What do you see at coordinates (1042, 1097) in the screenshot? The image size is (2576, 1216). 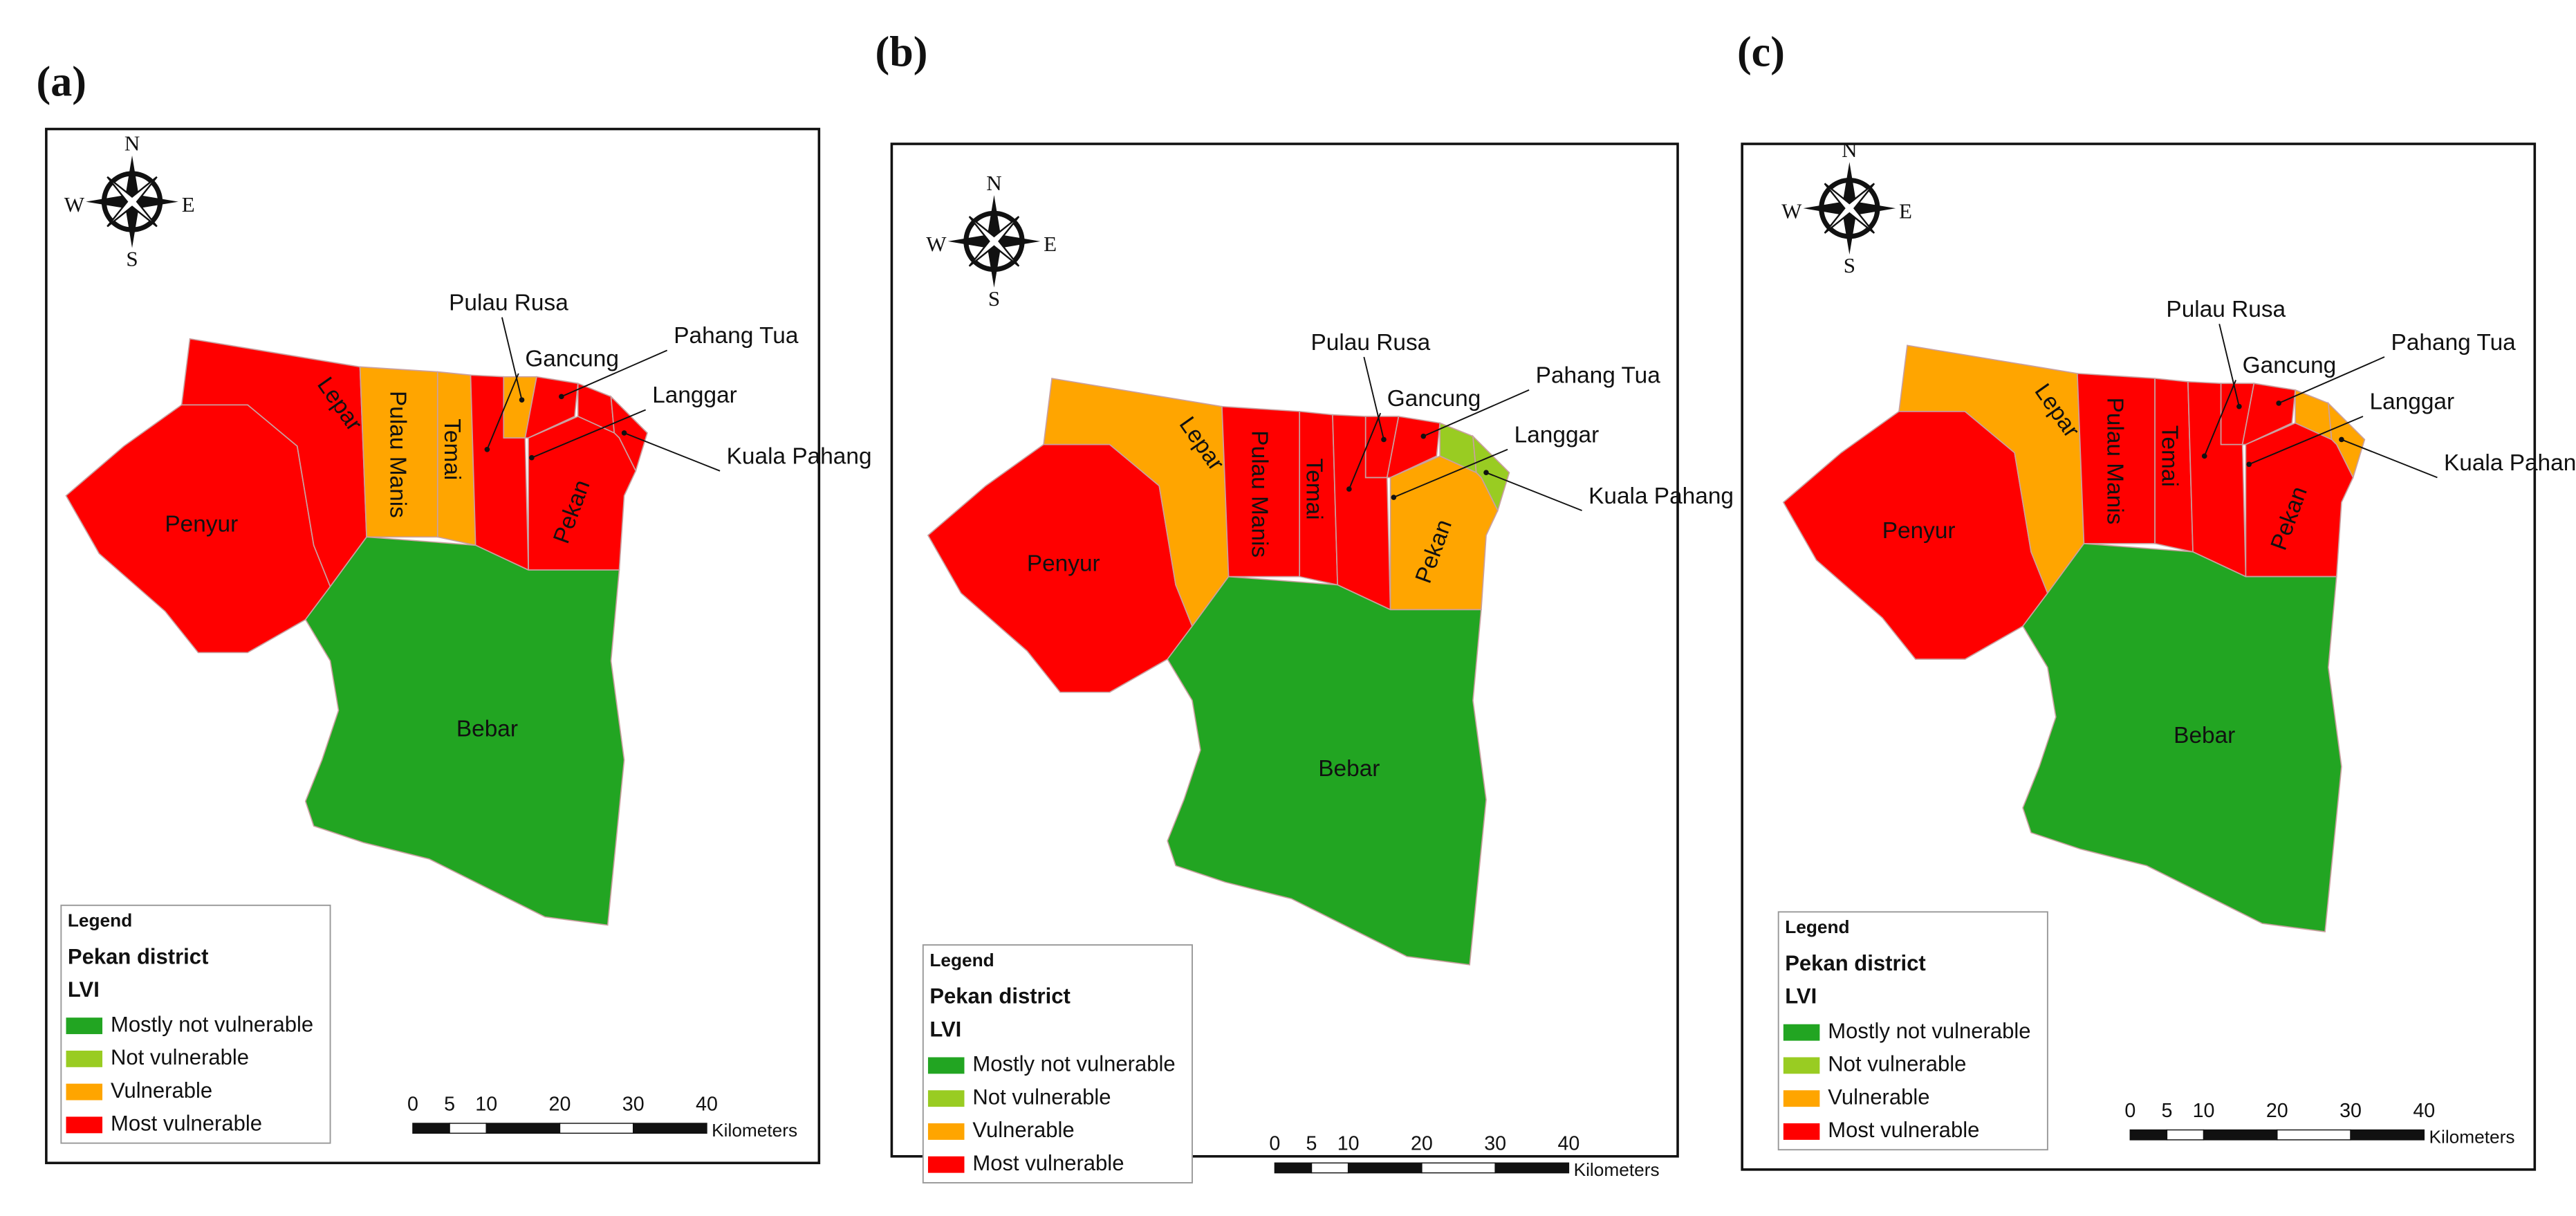 I see `legend-label: Not vulnerable` at bounding box center [1042, 1097].